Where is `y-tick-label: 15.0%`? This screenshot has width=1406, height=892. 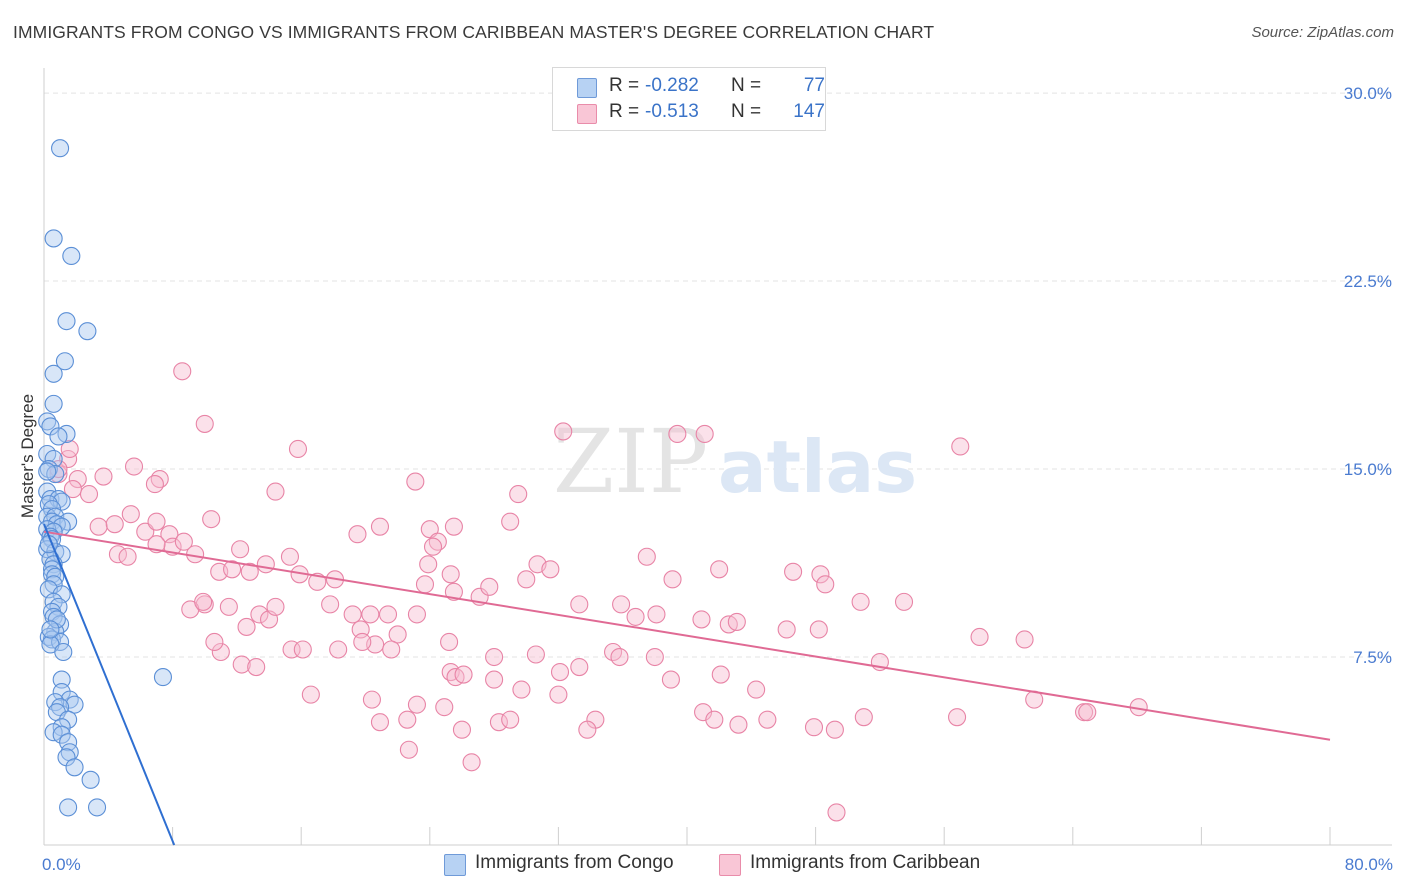
y-tick-label: 15.0% is located at coordinates (1368, 469).